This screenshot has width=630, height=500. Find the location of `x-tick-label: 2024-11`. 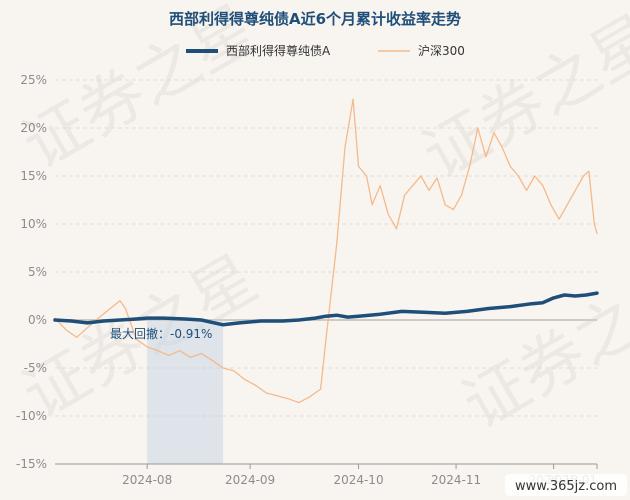

x-tick-label: 2024-11 is located at coordinates (456, 480).